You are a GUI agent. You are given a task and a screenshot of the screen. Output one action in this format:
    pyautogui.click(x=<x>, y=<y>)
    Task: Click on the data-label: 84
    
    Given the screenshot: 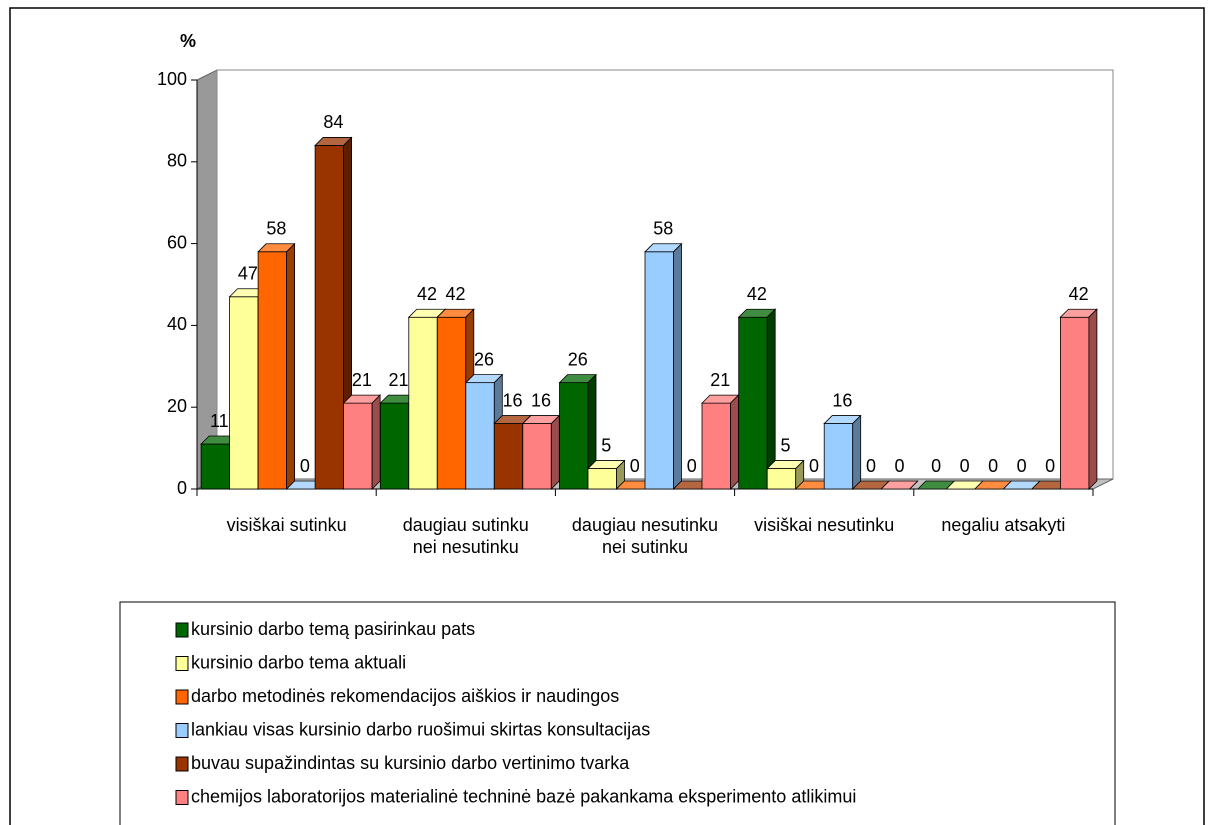 What is the action you would take?
    pyautogui.click(x=333, y=122)
    